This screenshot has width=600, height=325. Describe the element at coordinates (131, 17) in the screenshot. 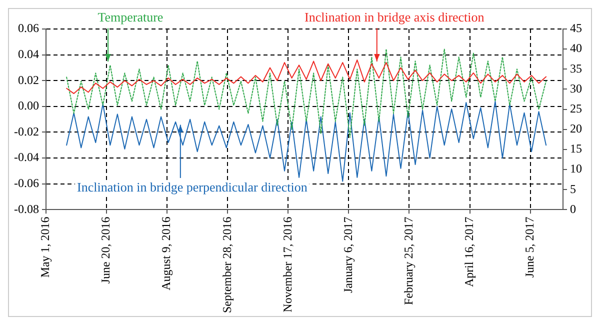

I see `text: Temperature` at that location.